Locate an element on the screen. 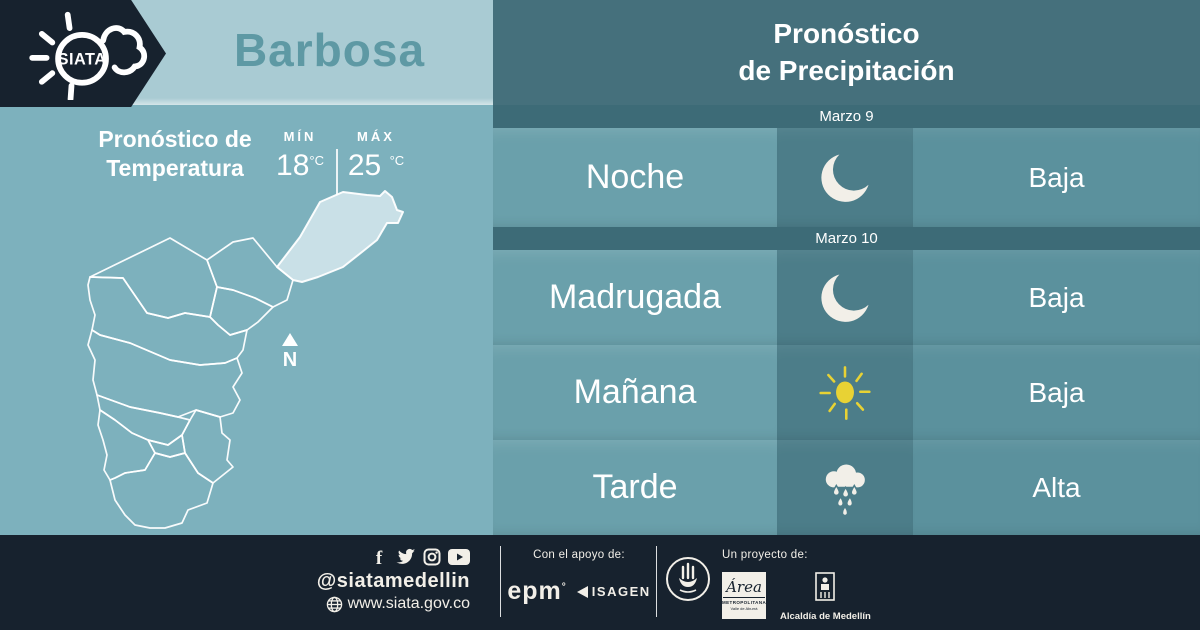 The height and width of the screenshot is (630, 1200). facebook-icon: f is located at coordinates (379, 557).